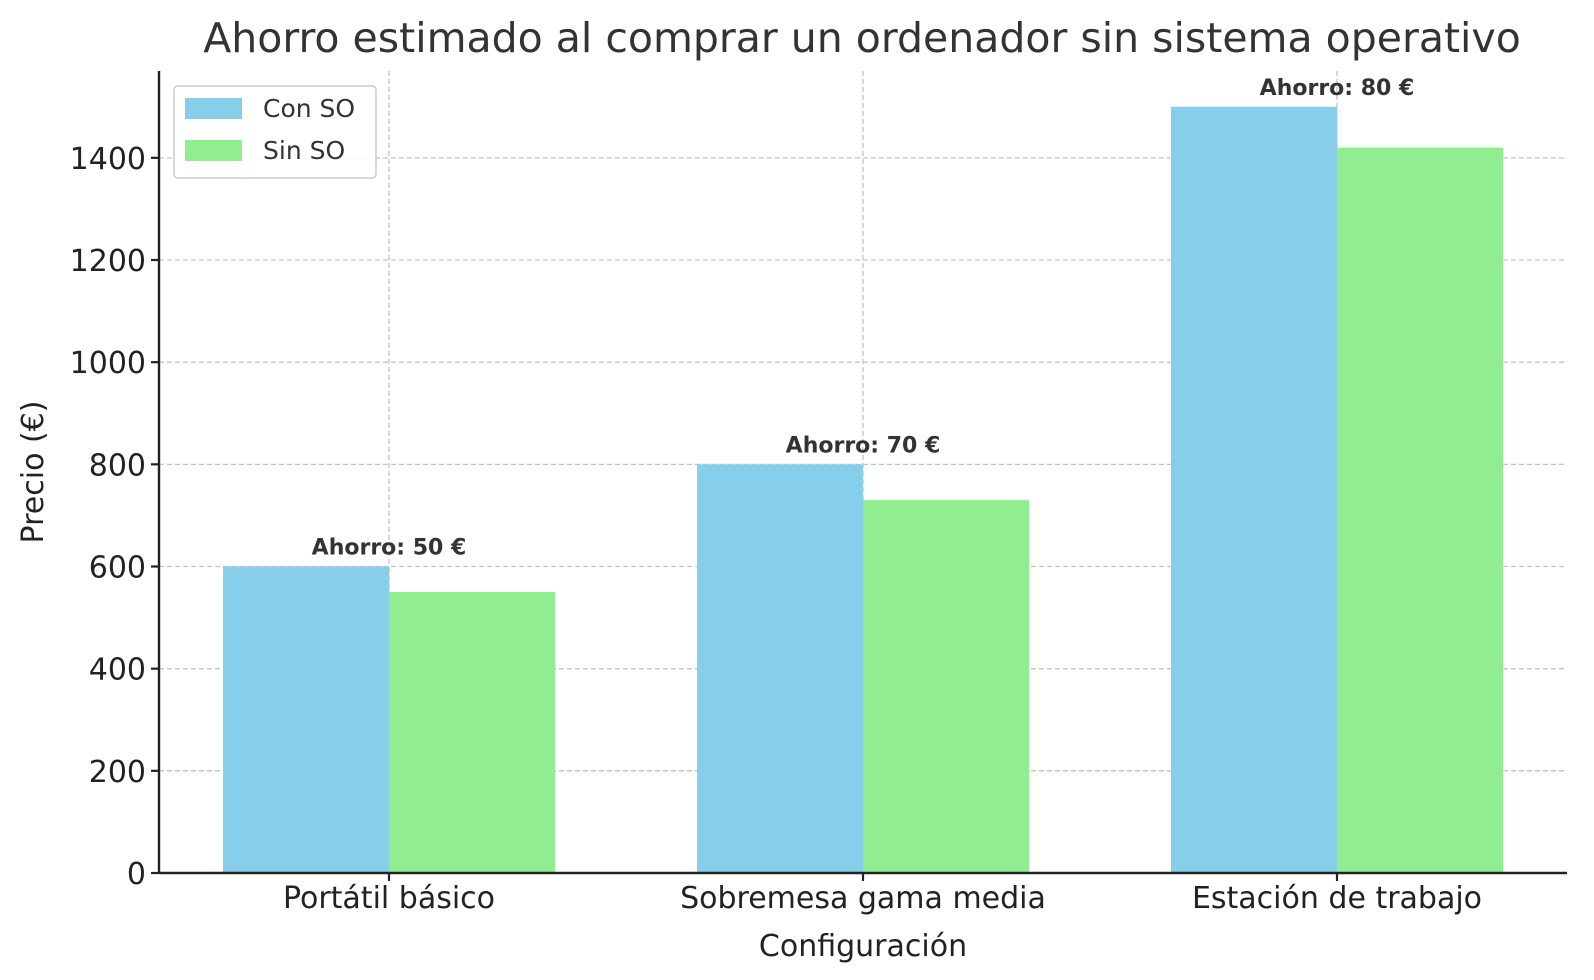 Image resolution: width=1594 pixels, height=980 pixels. What do you see at coordinates (213, 150) in the screenshot?
I see `legend-swatch-sin-so` at bounding box center [213, 150].